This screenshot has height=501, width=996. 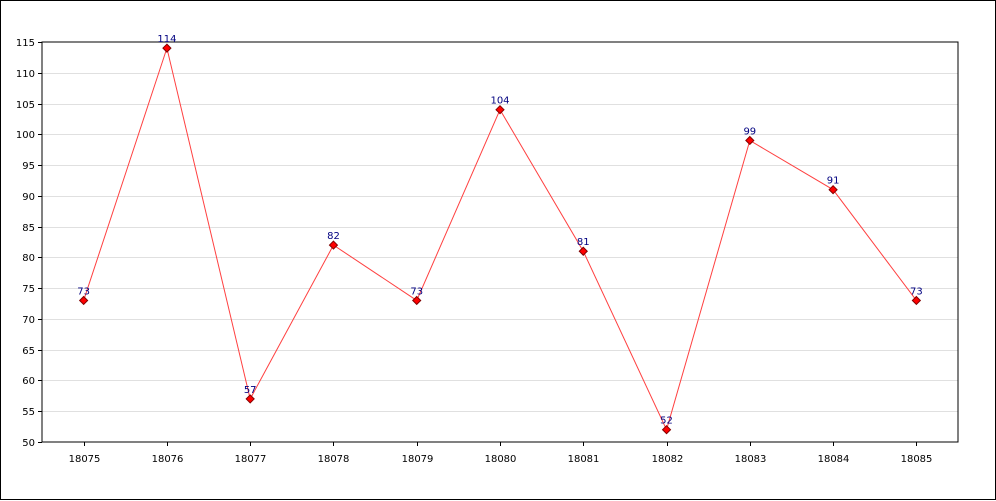 I want to click on y-tick-label: 75, so click(x=28, y=289).